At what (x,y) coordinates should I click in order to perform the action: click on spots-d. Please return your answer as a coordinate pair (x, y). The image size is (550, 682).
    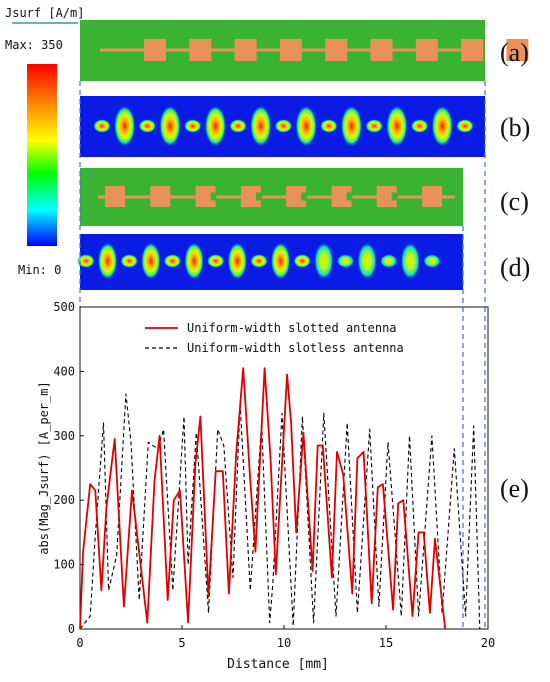
    Looking at the image, I should click on (259, 261).